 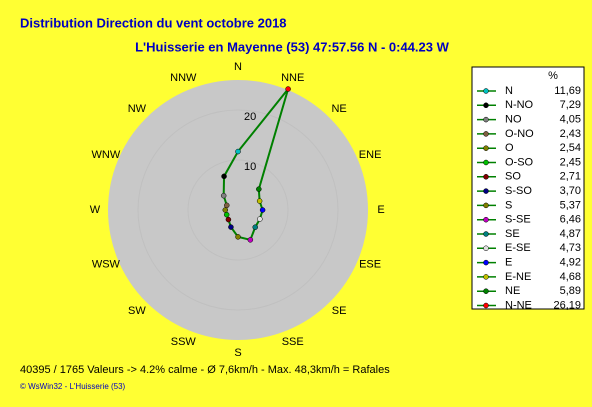 I want to click on axis-label: NE, so click(x=338, y=109).